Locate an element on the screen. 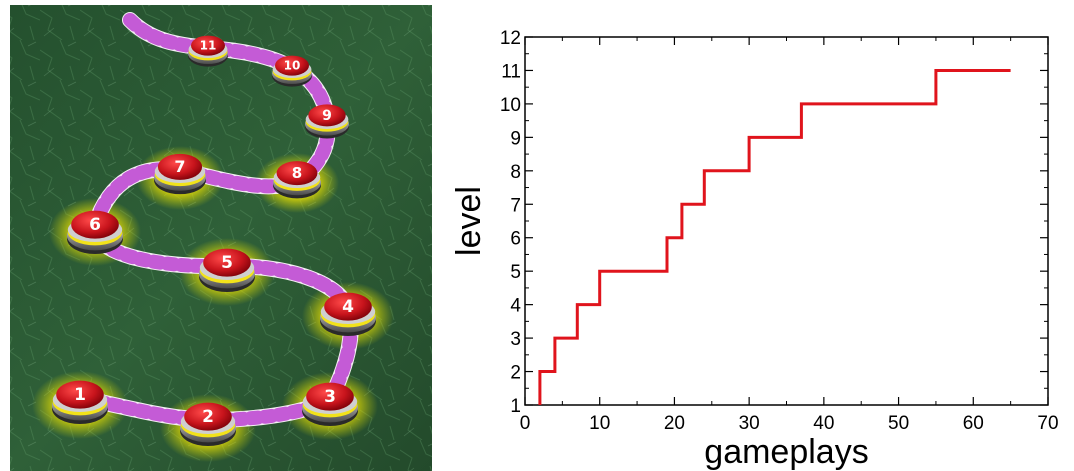  level-button-8: 8 is located at coordinates (297, 180).